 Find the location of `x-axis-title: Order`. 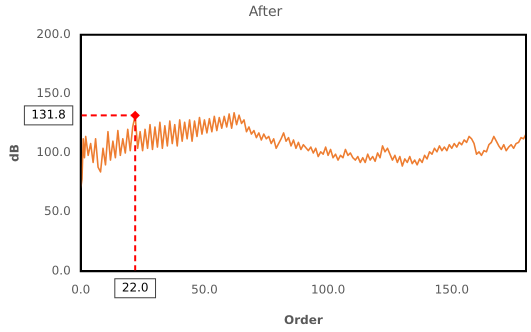

x-axis-title: Order is located at coordinates (303, 319).